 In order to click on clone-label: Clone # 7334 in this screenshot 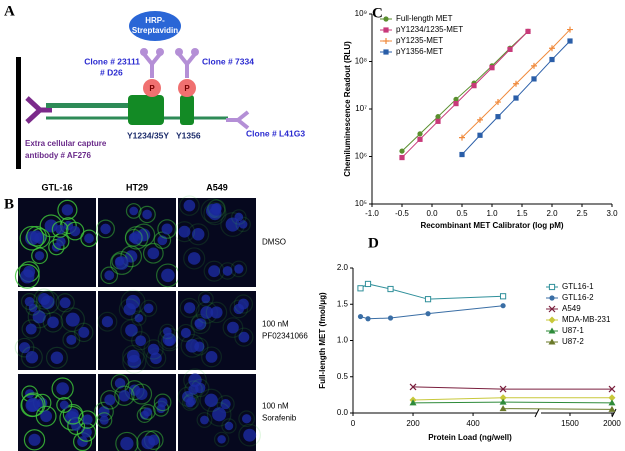, I will do `click(228, 61)`.